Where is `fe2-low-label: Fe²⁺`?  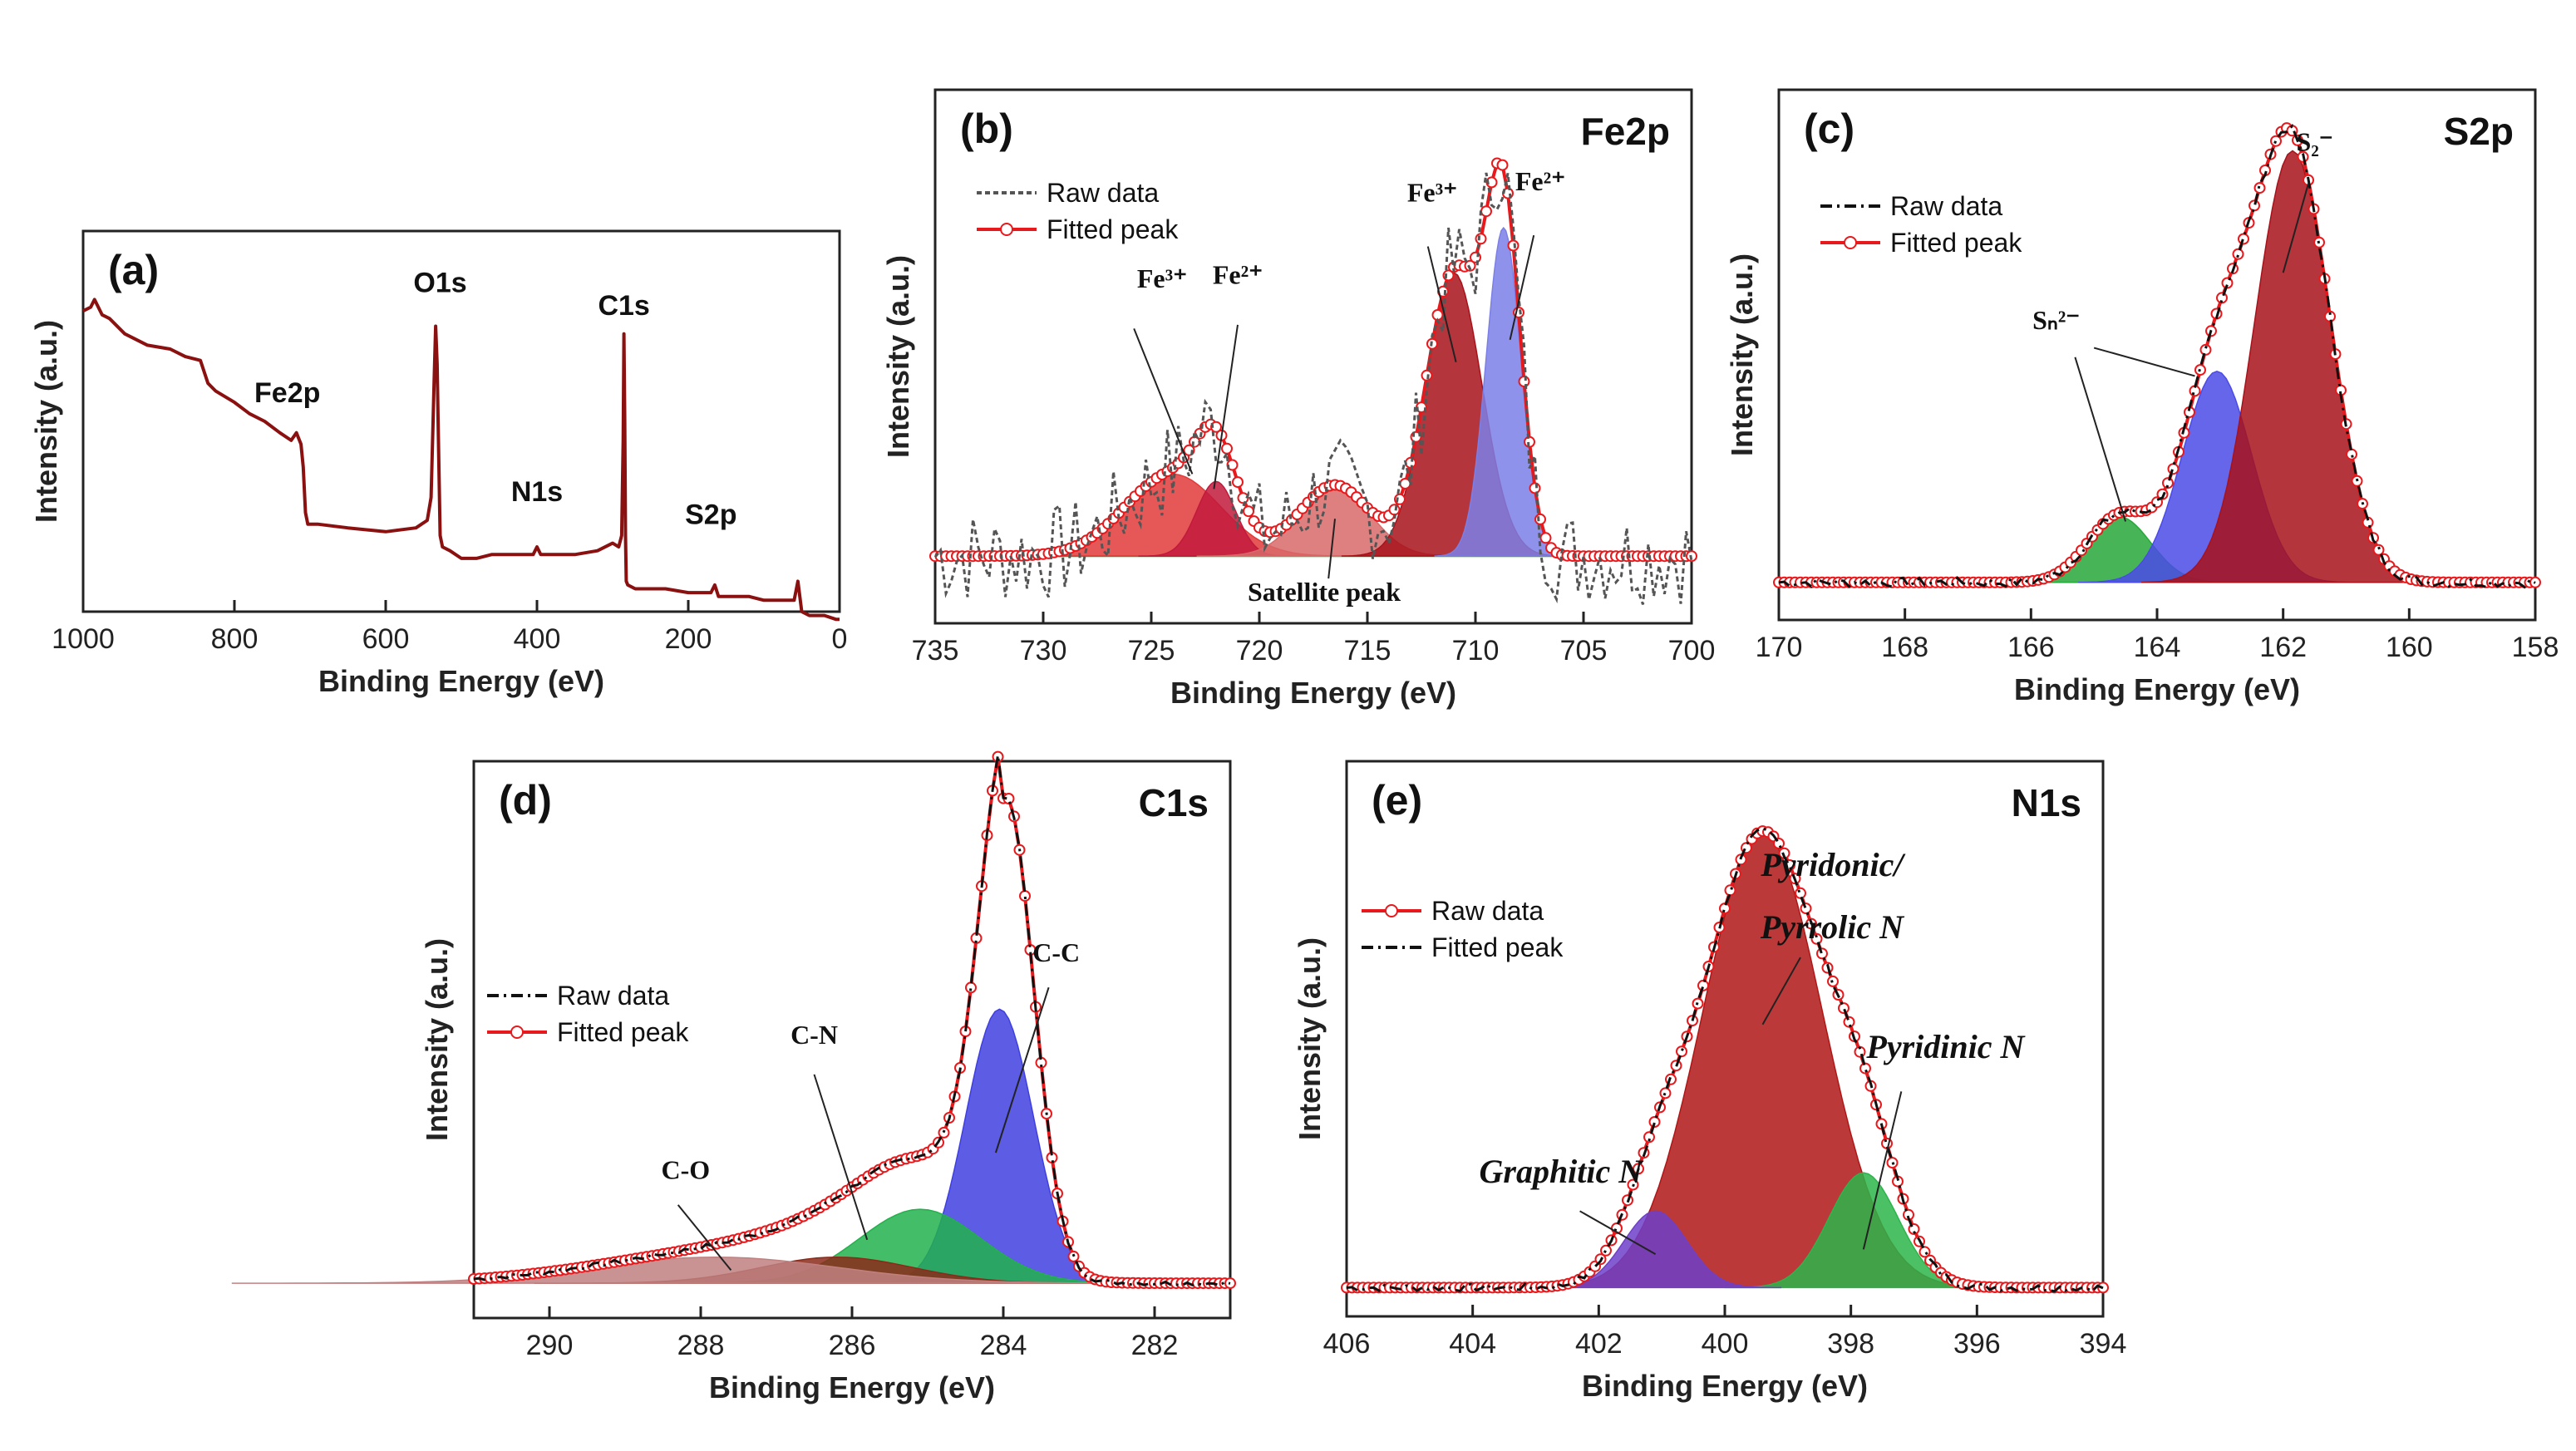 fe2-low-label: Fe²⁺ is located at coordinates (1540, 181).